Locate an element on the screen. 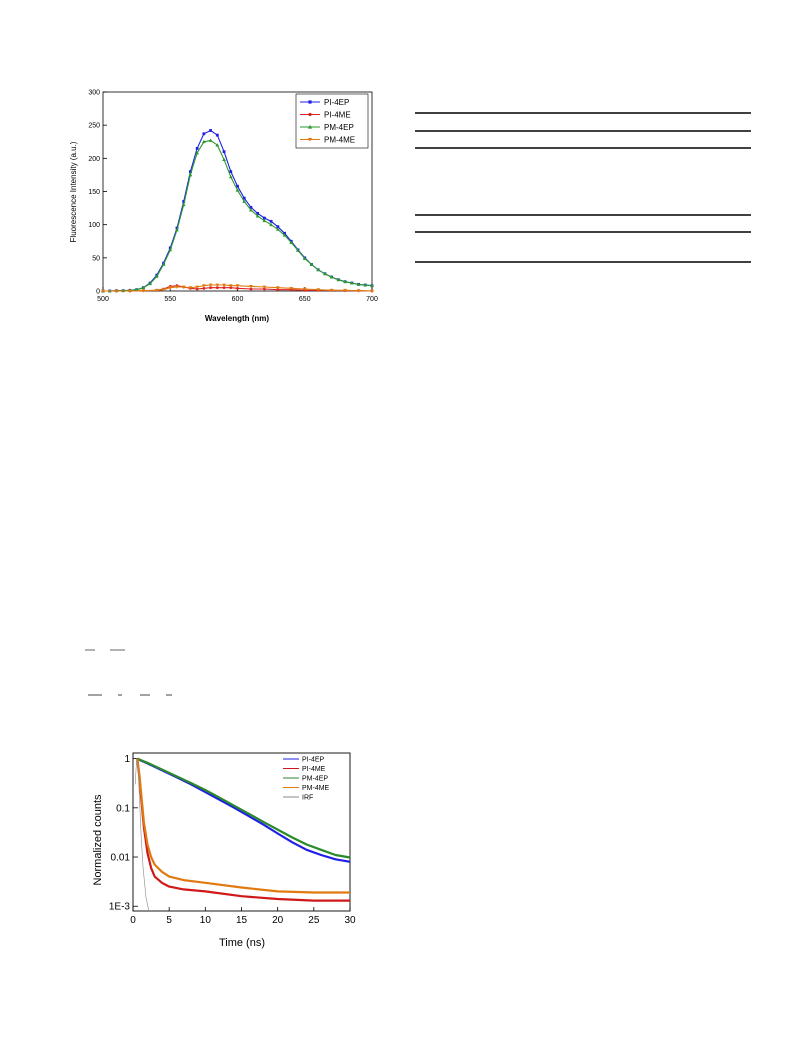  x-tick-label: 10 is located at coordinates (206, 920).